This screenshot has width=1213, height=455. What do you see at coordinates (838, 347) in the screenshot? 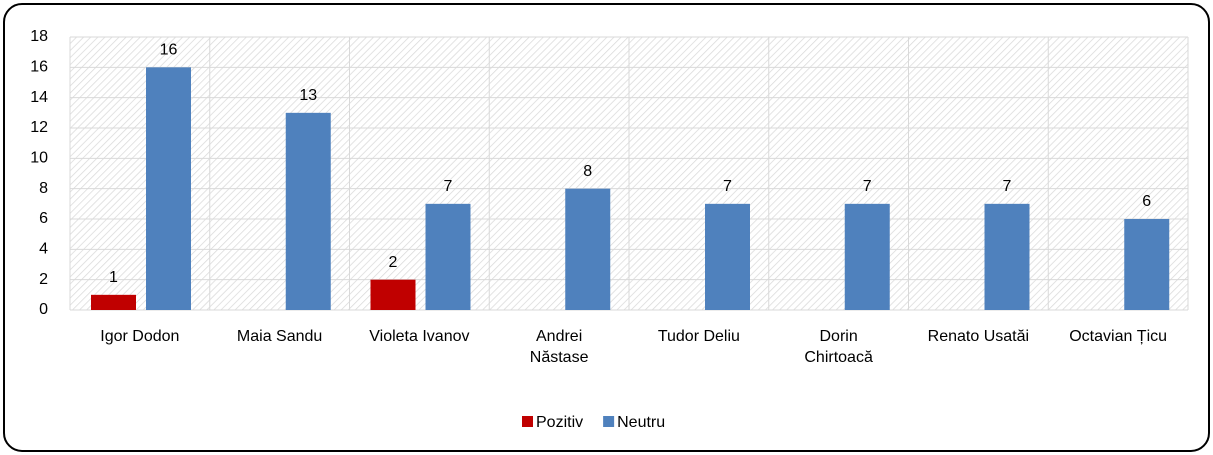
I see `x-tick-label: Dorin Chirtoacă` at bounding box center [838, 347].